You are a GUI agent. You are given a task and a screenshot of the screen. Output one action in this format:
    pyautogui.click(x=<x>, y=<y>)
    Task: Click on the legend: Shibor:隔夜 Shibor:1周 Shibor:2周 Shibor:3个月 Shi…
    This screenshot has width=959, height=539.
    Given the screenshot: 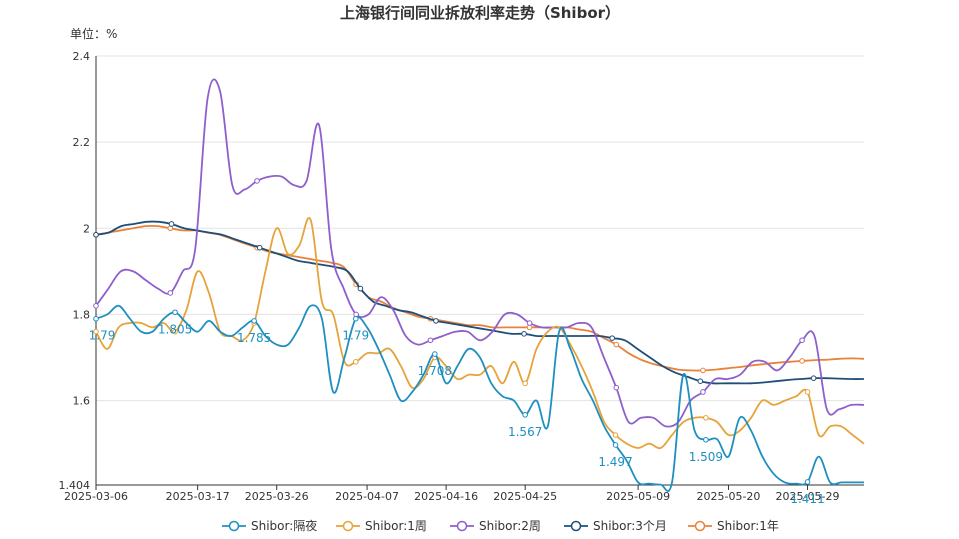 What is the action you would take?
    pyautogui.click(x=500, y=525)
    